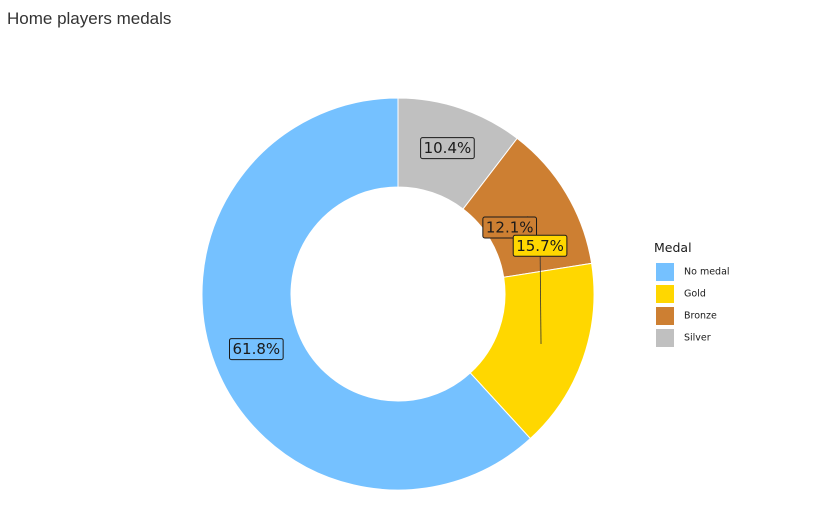  I want to click on legend-item-bronze: Bronze, so click(686, 316).